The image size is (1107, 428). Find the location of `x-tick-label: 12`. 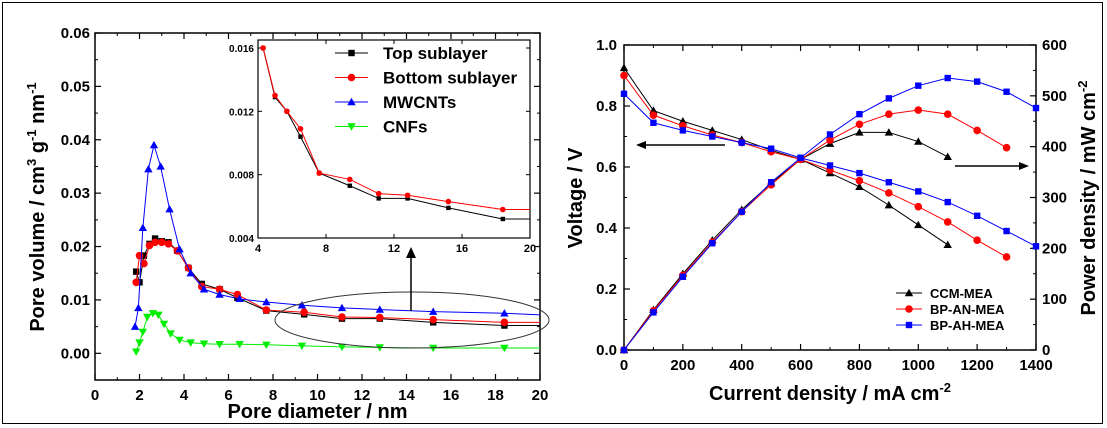

x-tick-label: 12 is located at coordinates (362, 395).